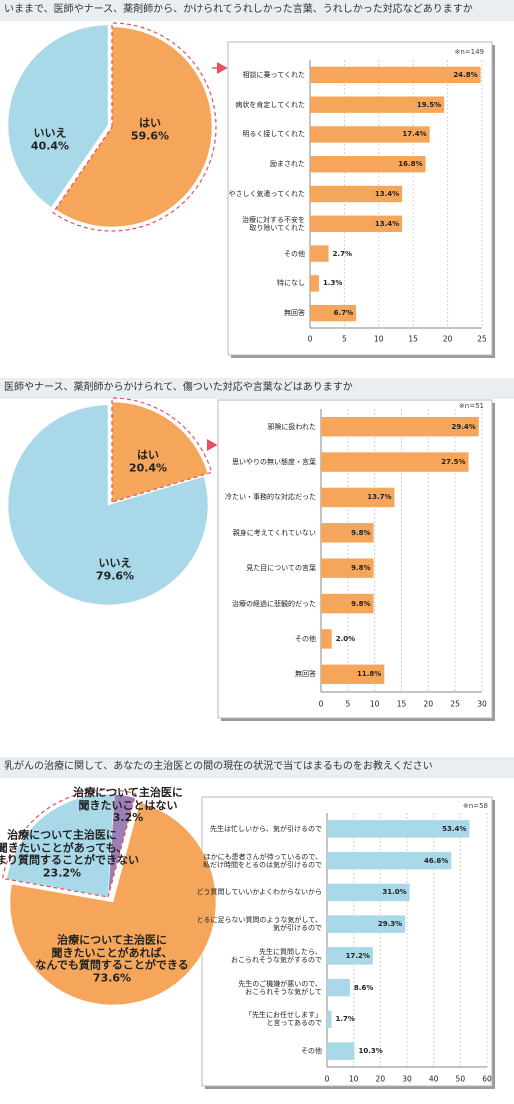  I want to click on pie-label: はい 20.4%, so click(148, 461).